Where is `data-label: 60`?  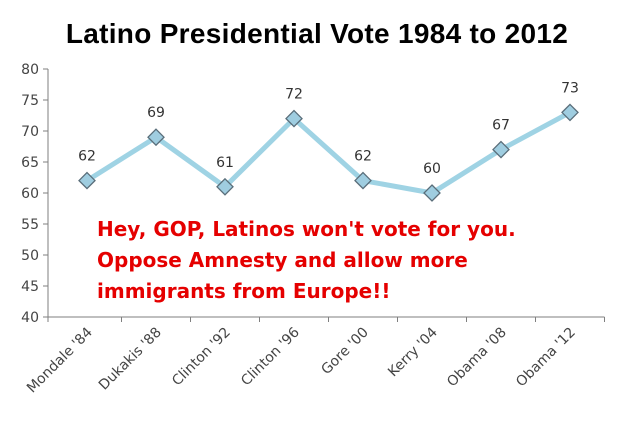 data-label: 60 is located at coordinates (432, 169).